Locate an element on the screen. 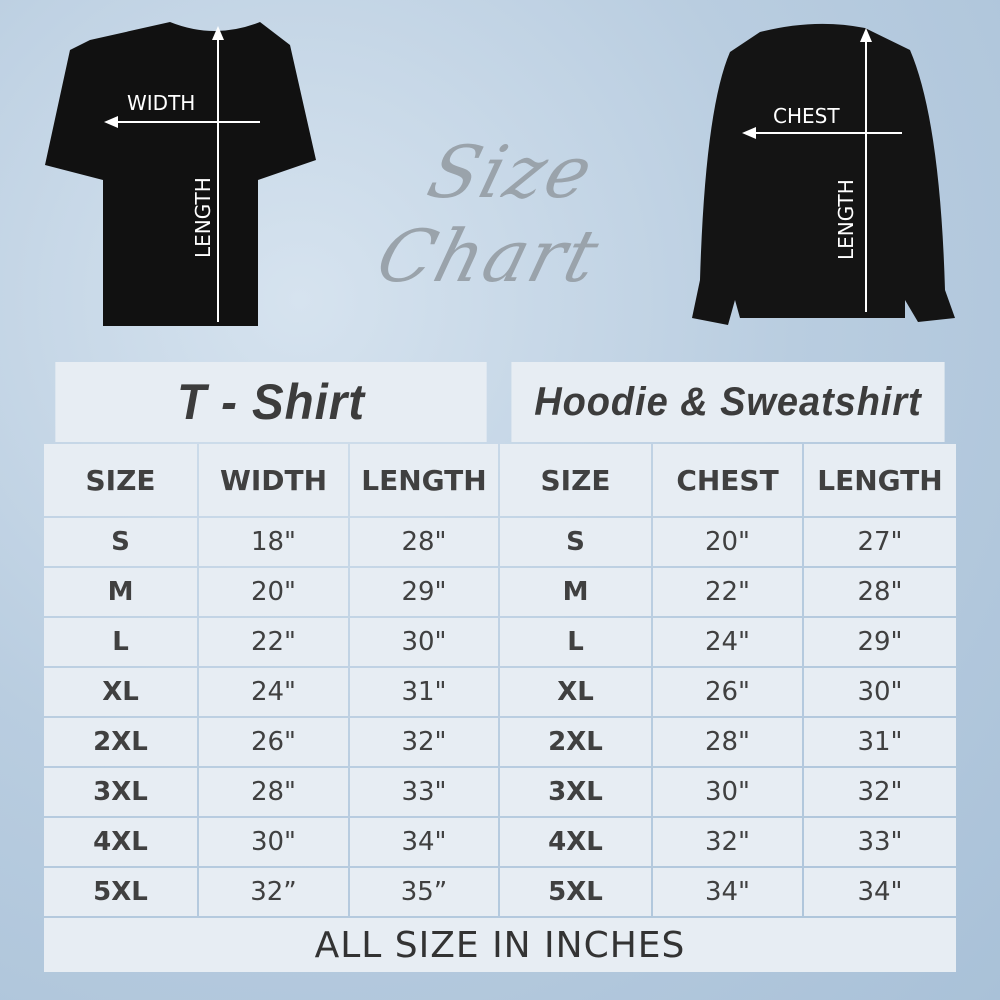 Image resolution: width=1000 pixels, height=1000 pixels. page-title: Size Chart is located at coordinates (488, 214).